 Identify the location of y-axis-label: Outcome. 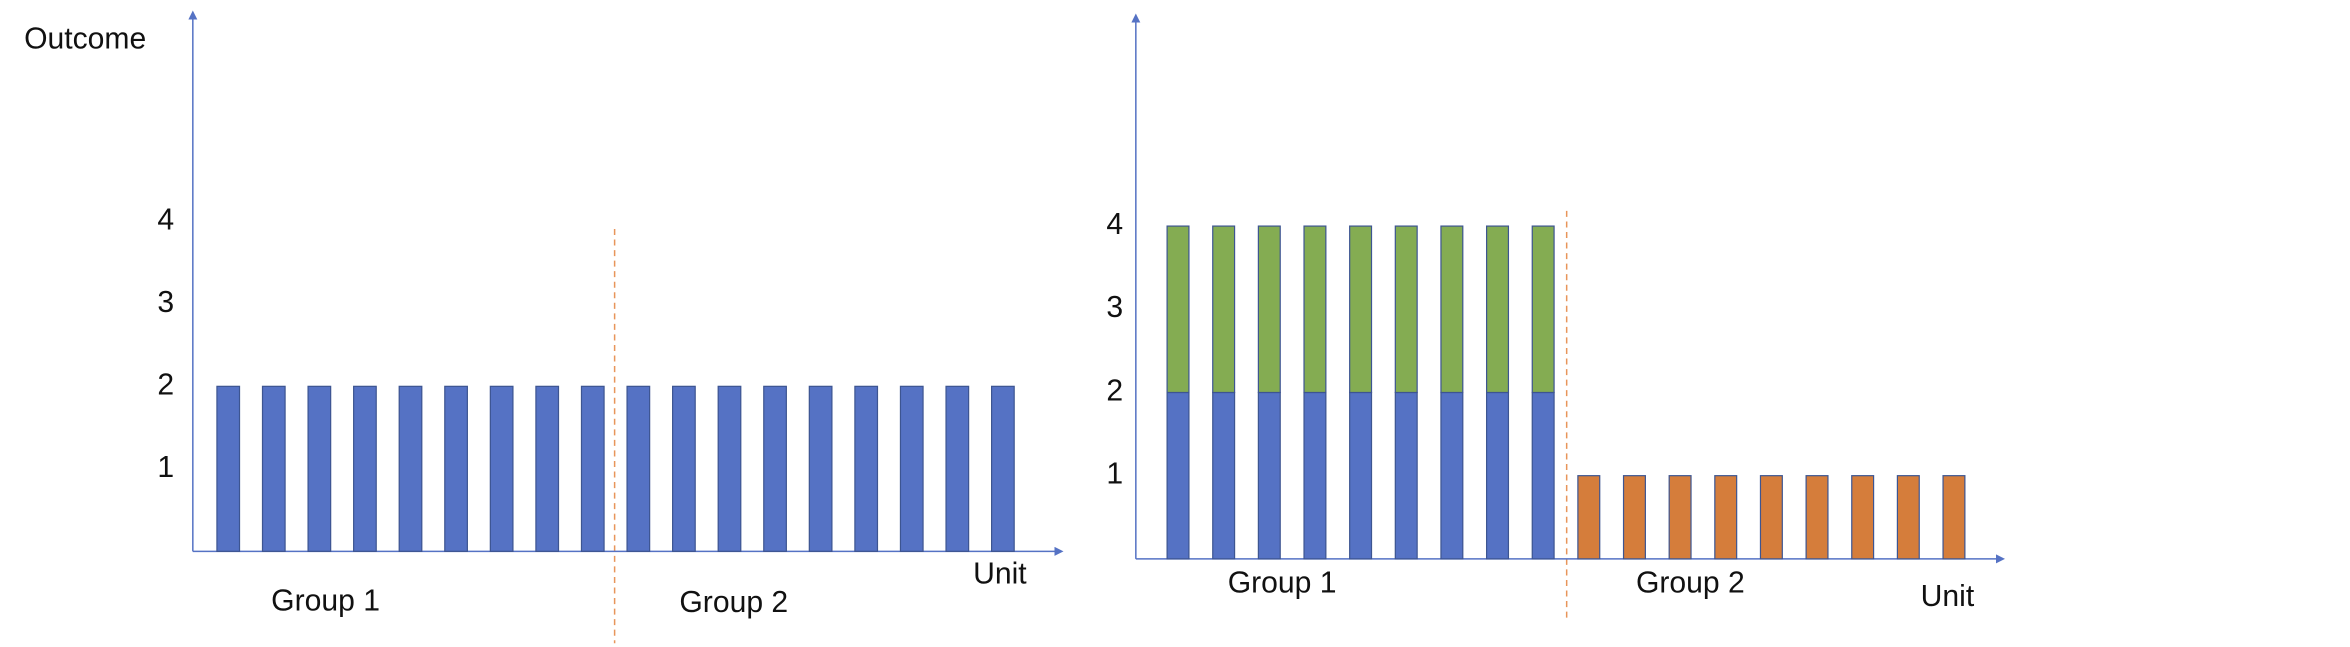
(85, 39).